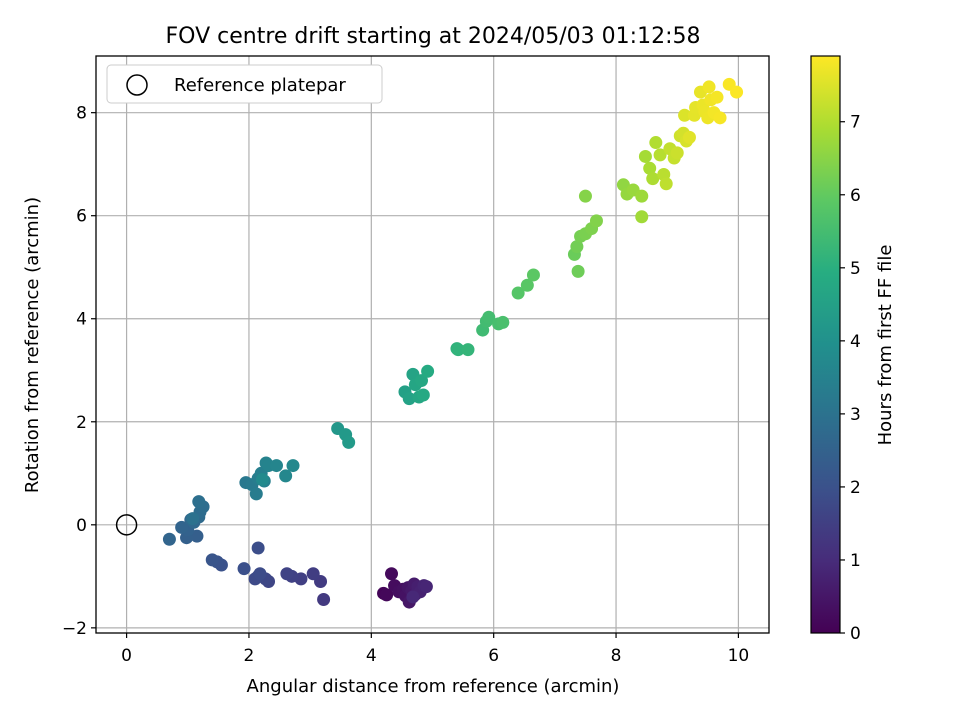  What do you see at coordinates (855, 634) in the screenshot?
I see `colorbar-tick-label: 0` at bounding box center [855, 634].